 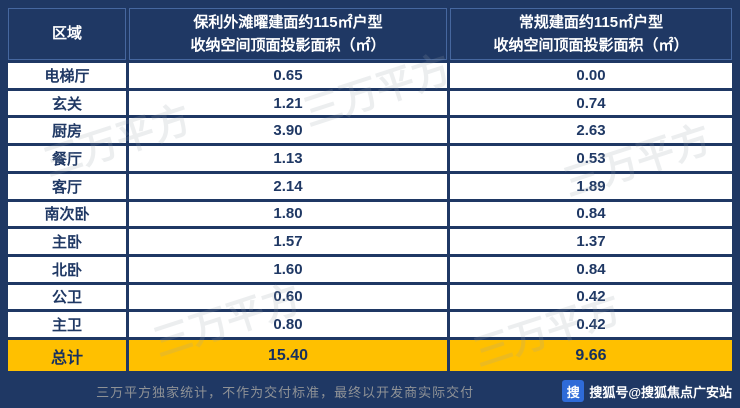 I want to click on row-label: 餐厅, so click(x=67, y=158).